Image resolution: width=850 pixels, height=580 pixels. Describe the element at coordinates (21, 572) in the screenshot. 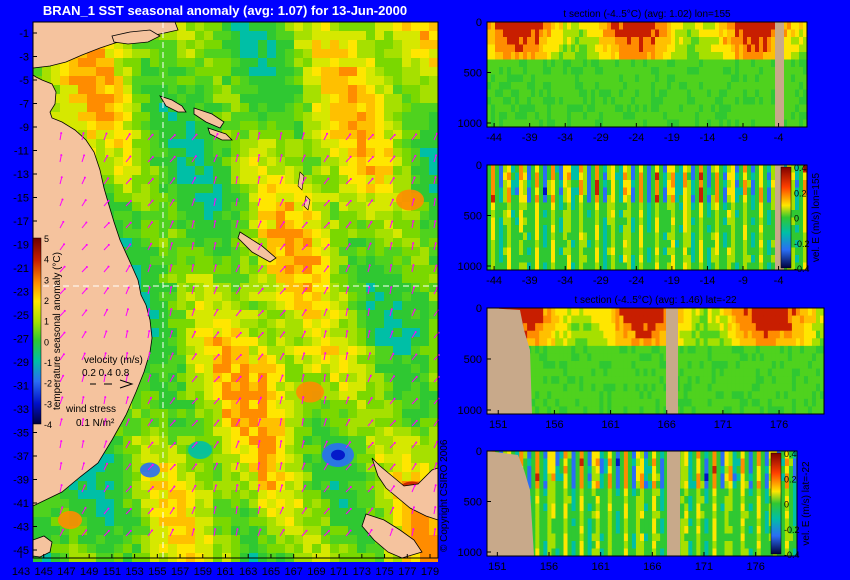

I see `map-x-tick-label: 143` at that location.